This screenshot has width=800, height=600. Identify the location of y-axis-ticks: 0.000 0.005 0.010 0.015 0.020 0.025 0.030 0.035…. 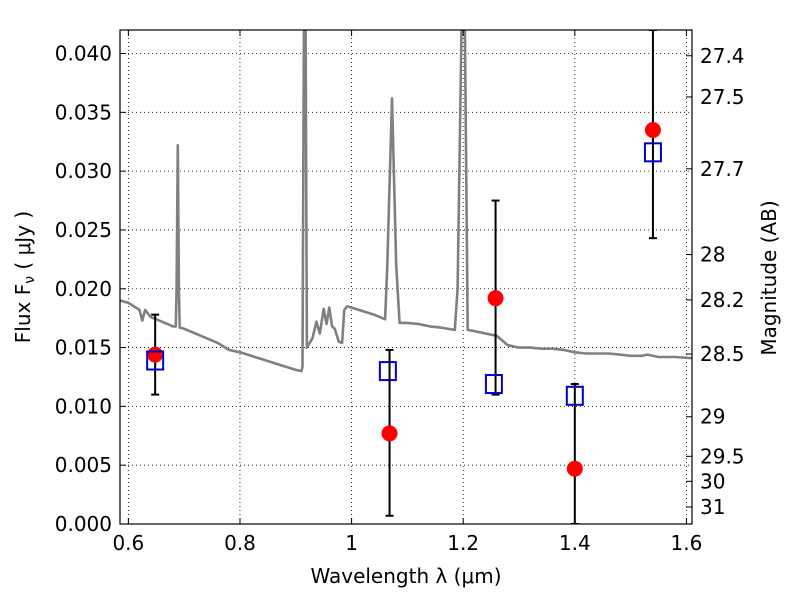
(90, 289).